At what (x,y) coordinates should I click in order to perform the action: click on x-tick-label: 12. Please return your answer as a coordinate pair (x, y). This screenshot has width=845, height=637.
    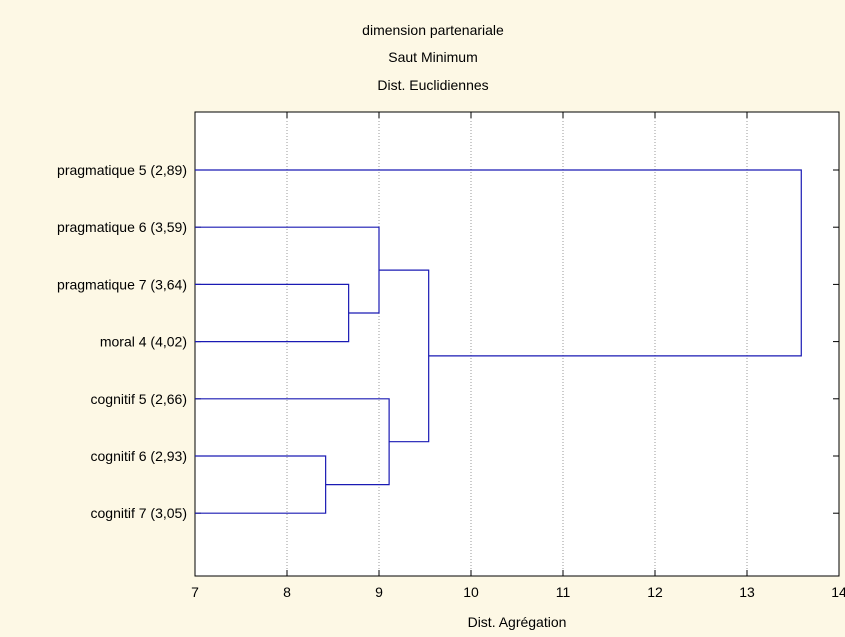
    Looking at the image, I should click on (655, 592).